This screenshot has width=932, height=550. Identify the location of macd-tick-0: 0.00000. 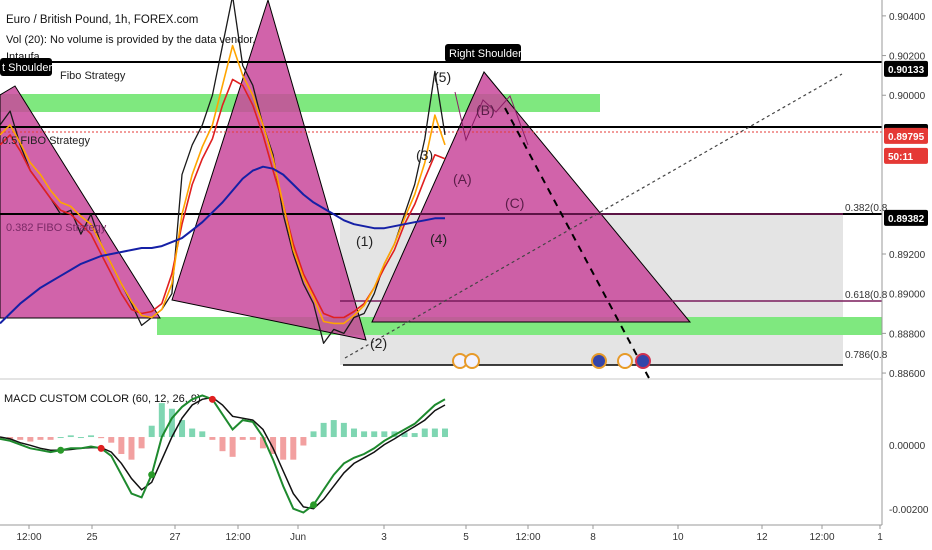
(907, 446).